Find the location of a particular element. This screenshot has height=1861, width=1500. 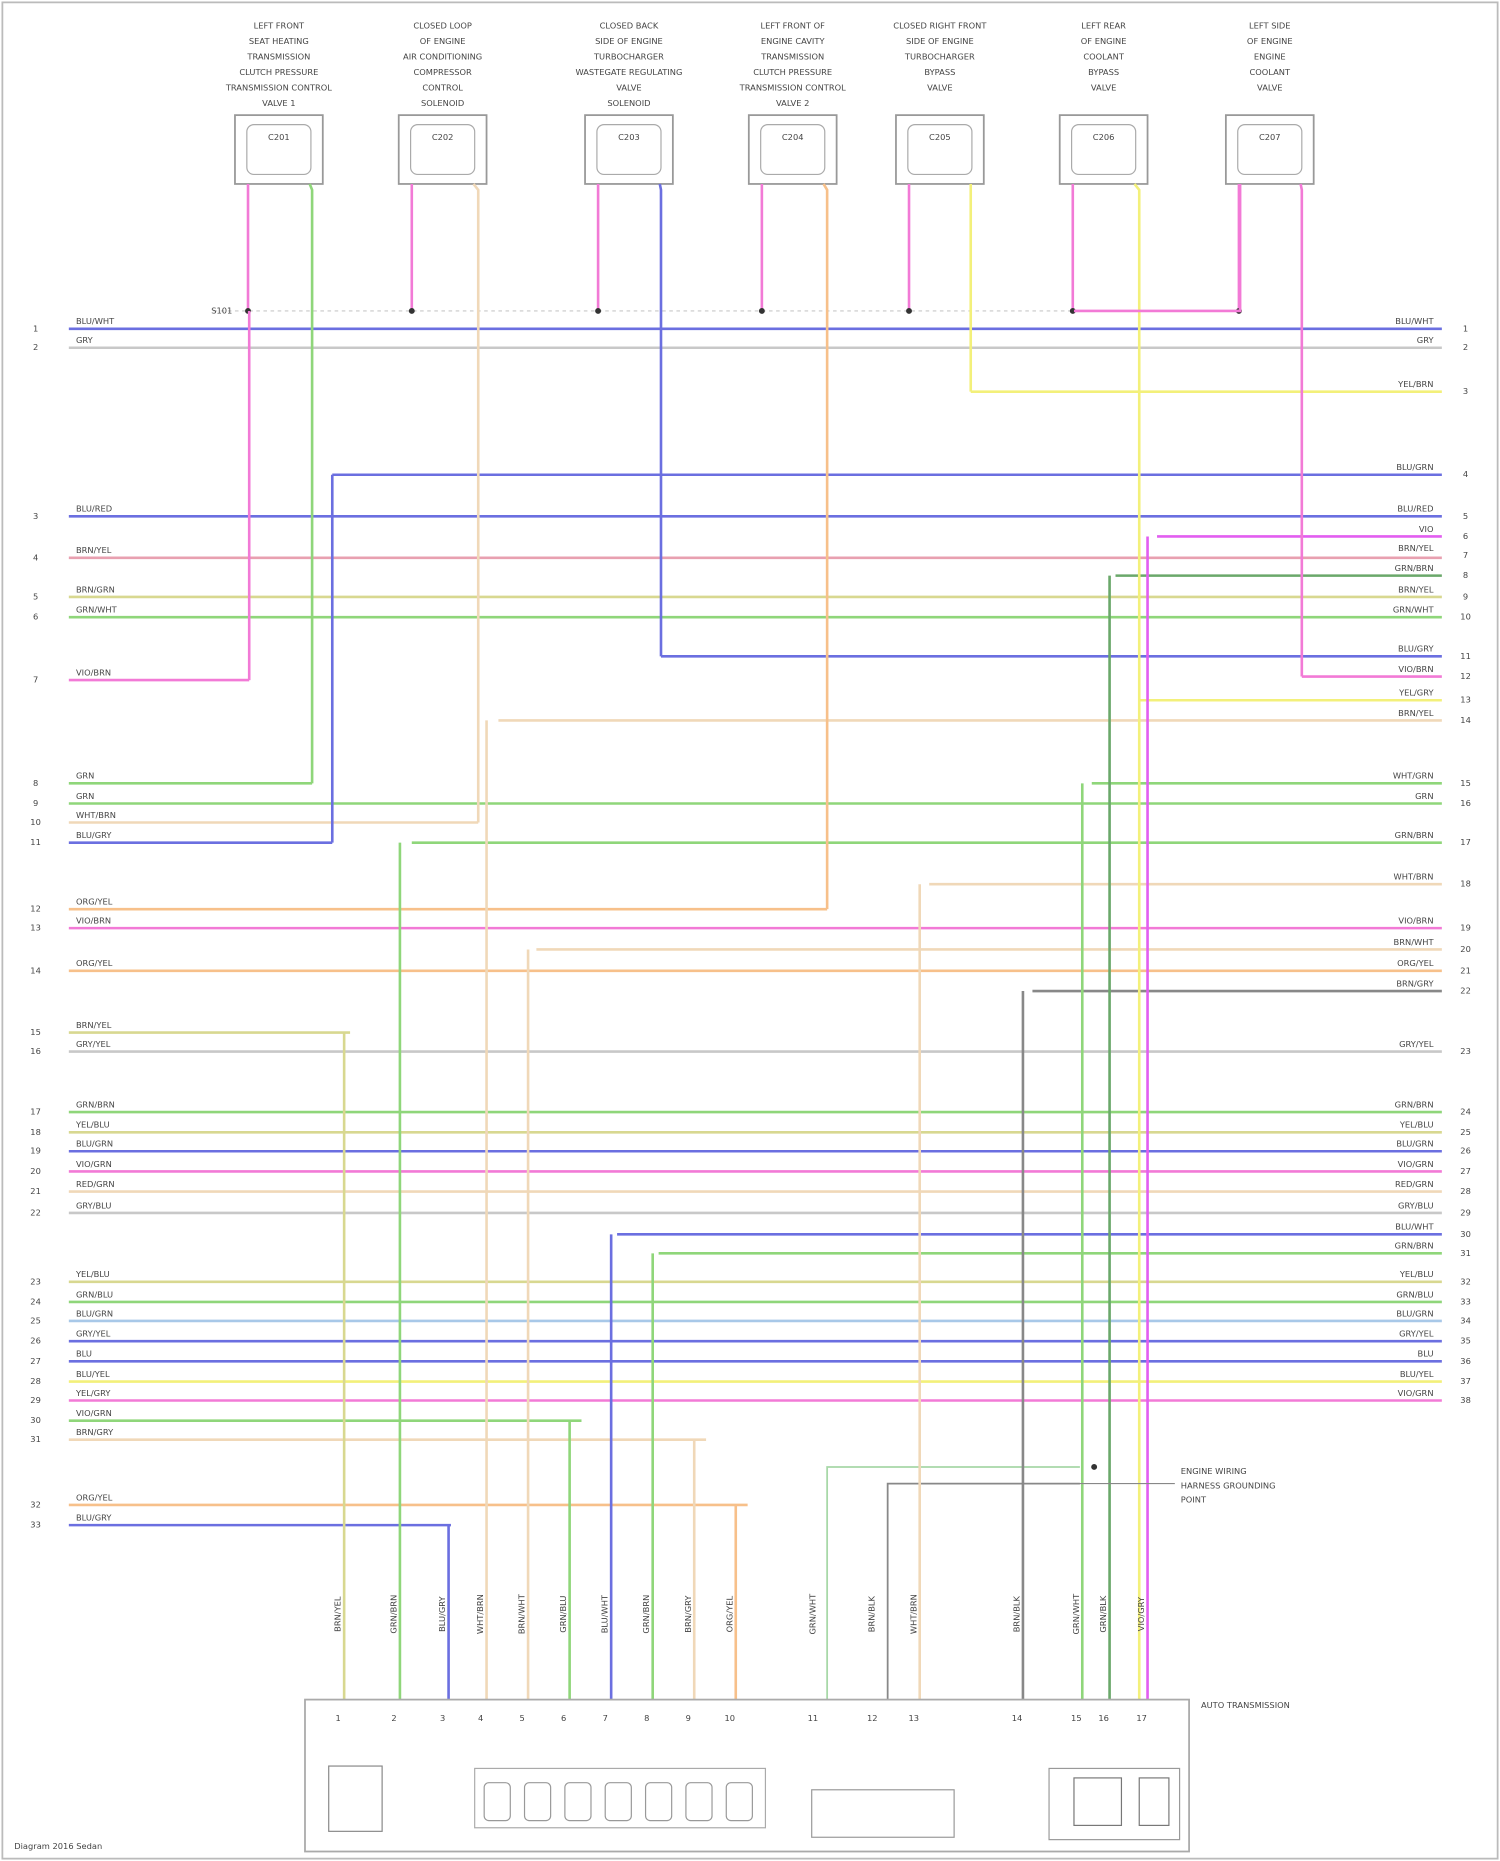

pin-number: 22 is located at coordinates (35, 1212).